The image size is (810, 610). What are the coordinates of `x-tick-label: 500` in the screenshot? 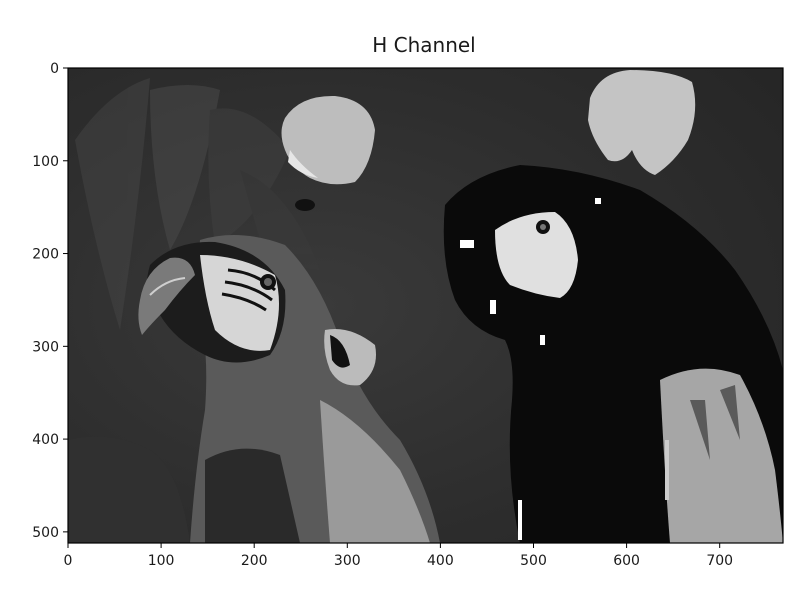 It's located at (533, 561).